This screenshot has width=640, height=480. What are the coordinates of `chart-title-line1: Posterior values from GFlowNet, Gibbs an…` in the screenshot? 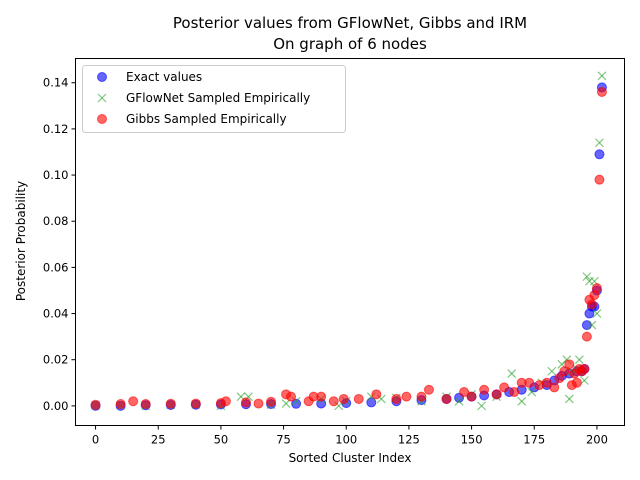 It's located at (350, 23).